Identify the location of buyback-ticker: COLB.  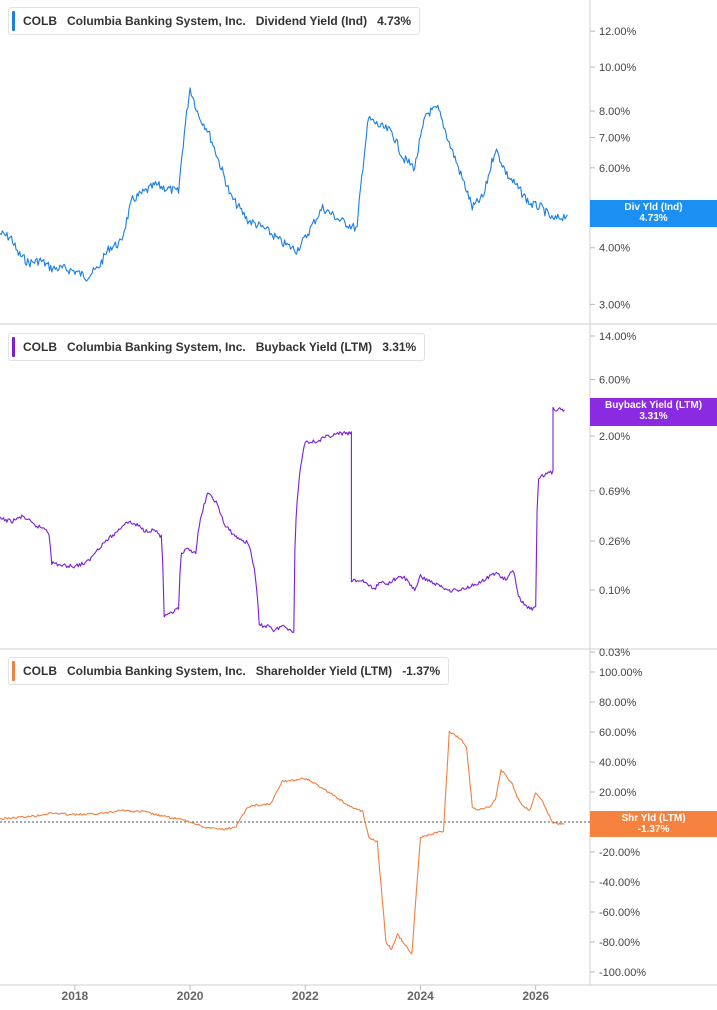
(40, 347).